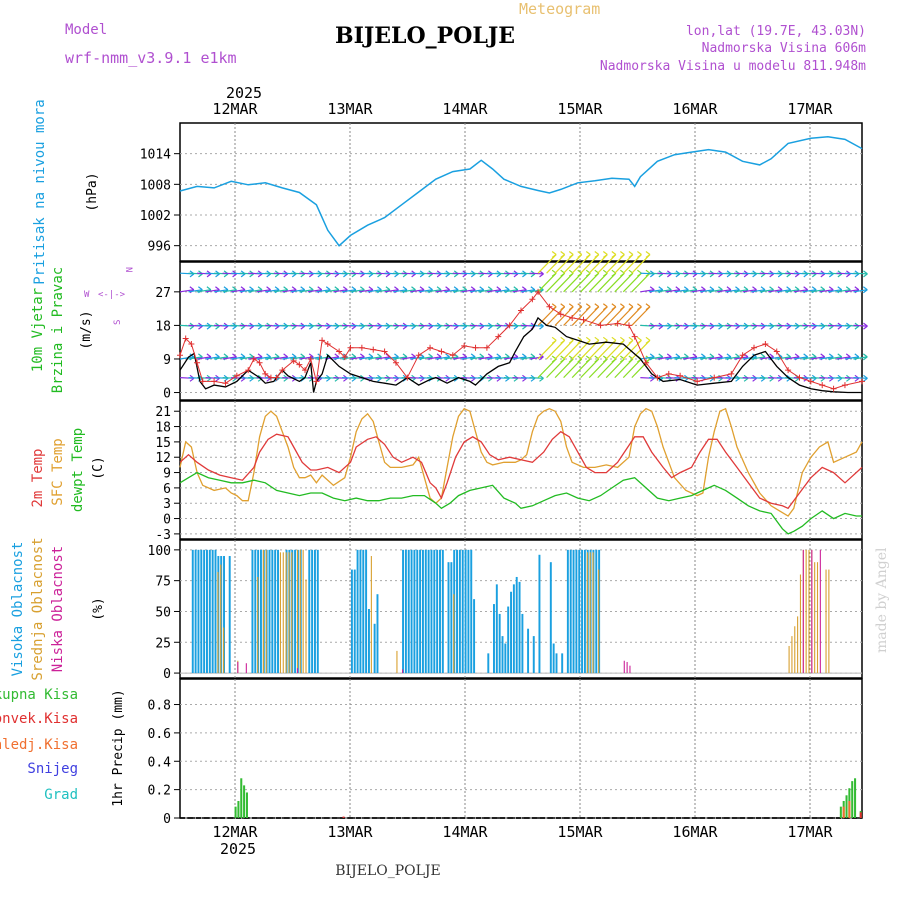 The image size is (900, 900). I want to click on compass-north: N, so click(128, 269).